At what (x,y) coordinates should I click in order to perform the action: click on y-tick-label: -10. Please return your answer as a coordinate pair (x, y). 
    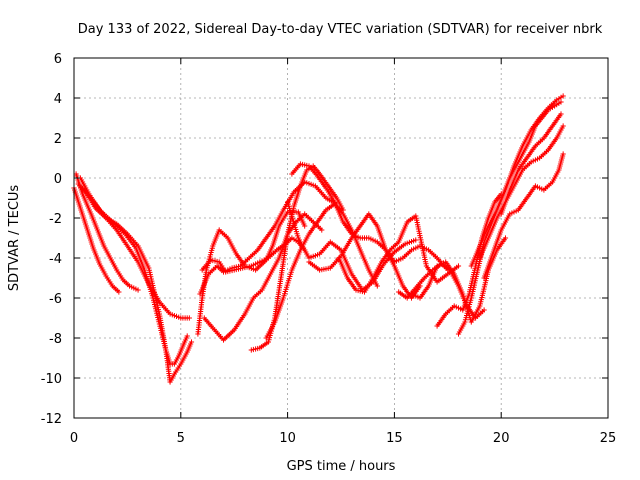
    Looking at the image, I should click on (51, 379).